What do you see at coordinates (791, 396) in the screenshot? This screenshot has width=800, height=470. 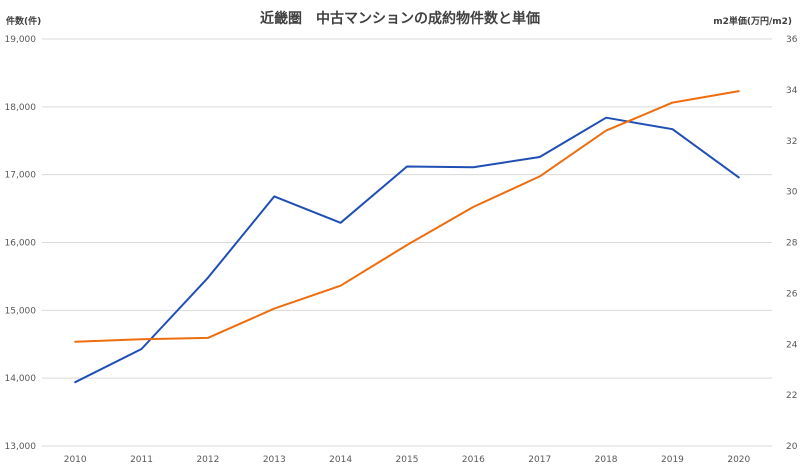 I see `right-tick-label: 22` at bounding box center [791, 396].